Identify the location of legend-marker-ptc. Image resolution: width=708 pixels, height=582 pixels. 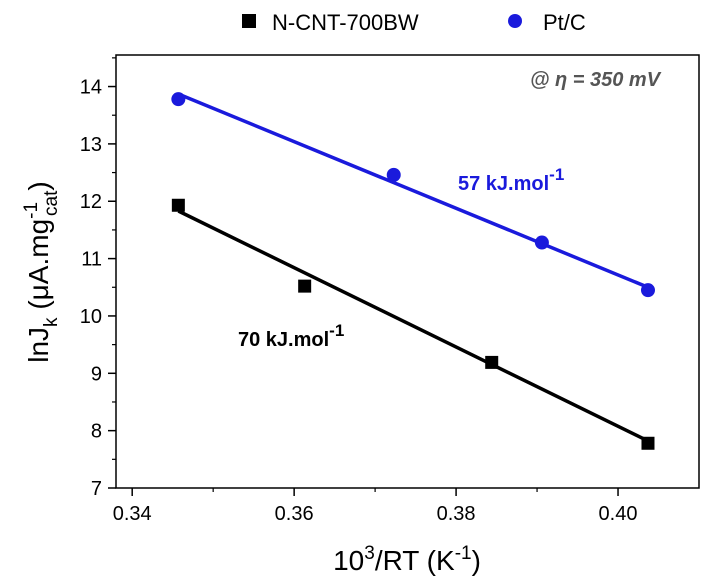
(515, 21).